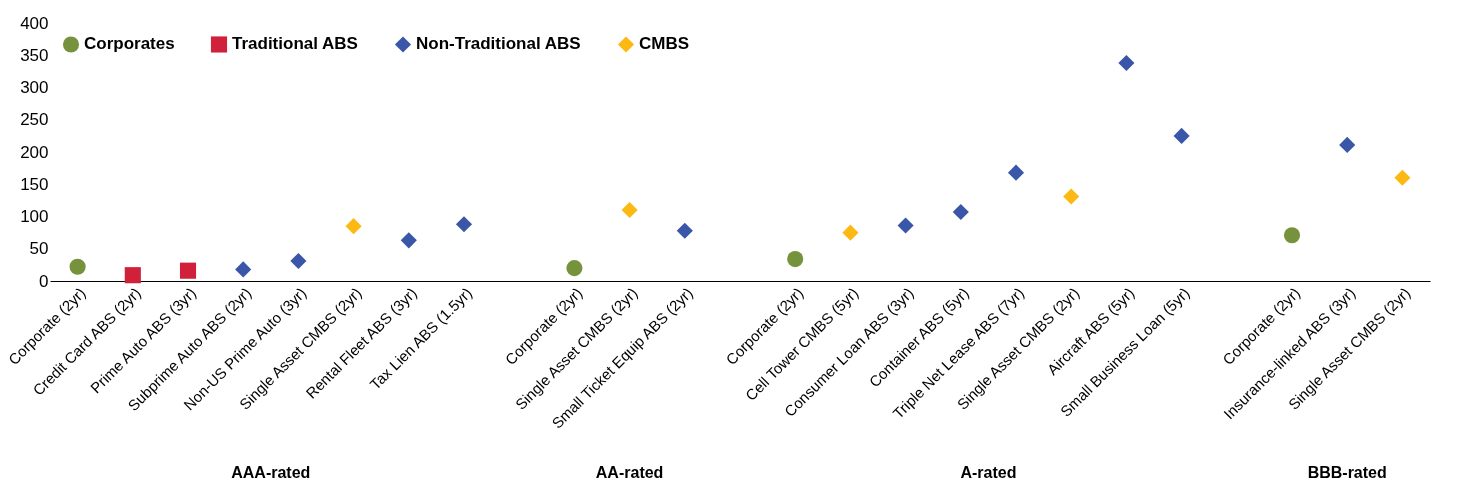 Image resolution: width=1464 pixels, height=498 pixels. What do you see at coordinates (295, 44) in the screenshot?
I see `legend-label: Traditional ABS` at bounding box center [295, 44].